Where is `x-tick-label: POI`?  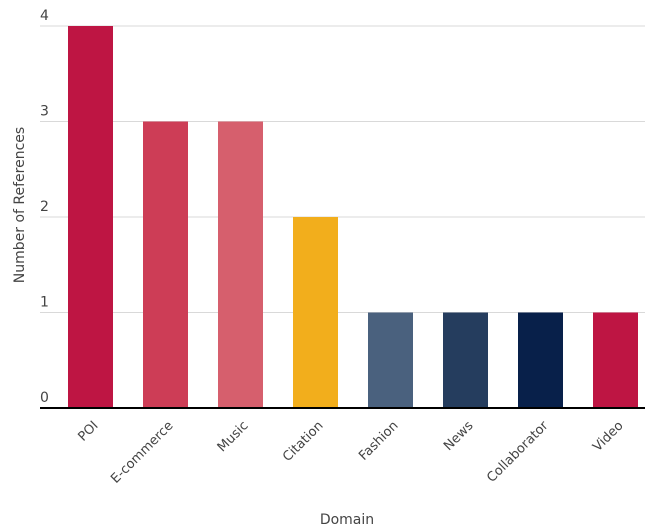
x-tick-label: POI is located at coordinates (88, 431).